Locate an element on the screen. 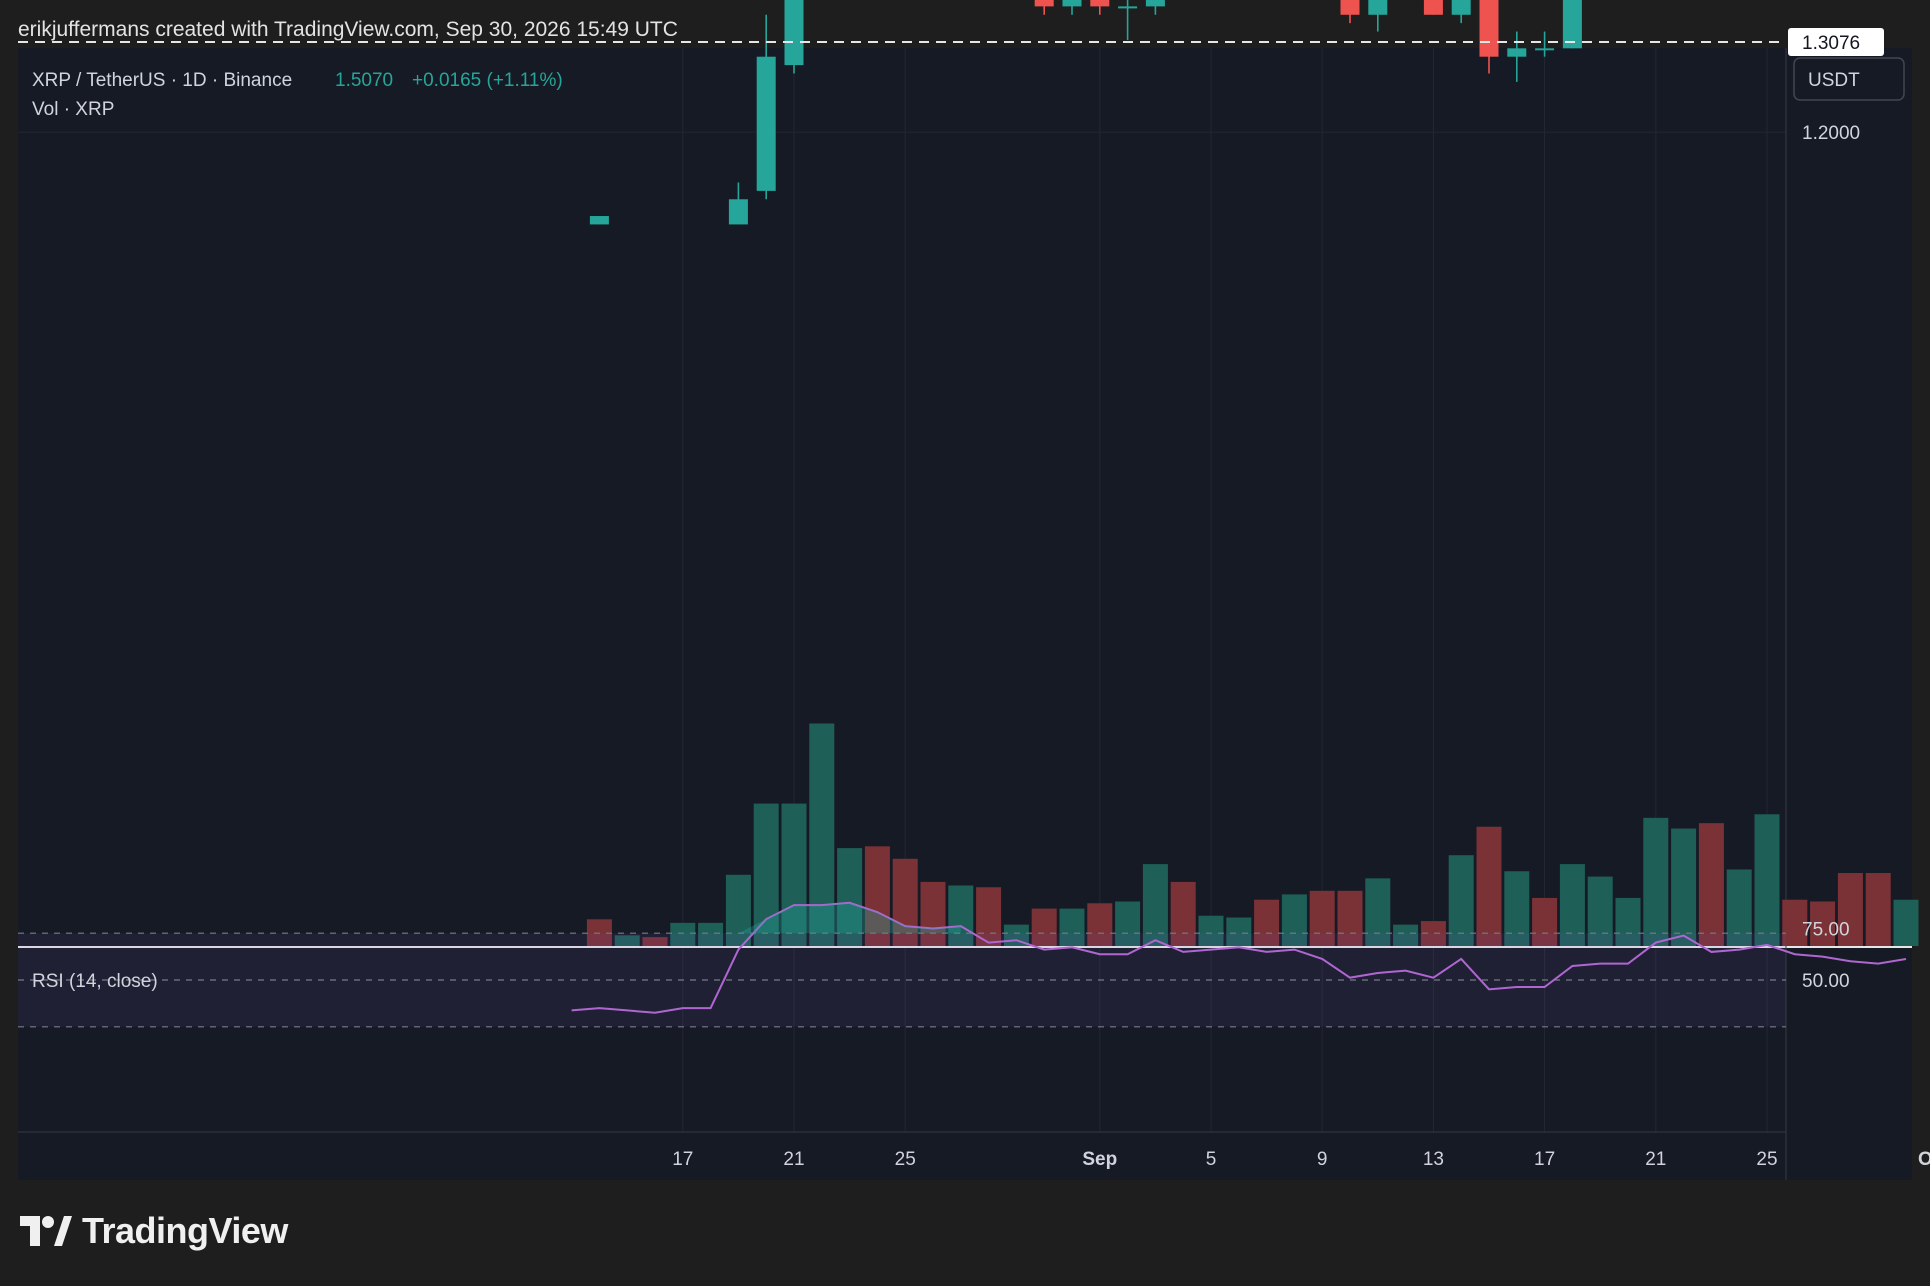  time-axis-label: 13 is located at coordinates (1433, 1159).